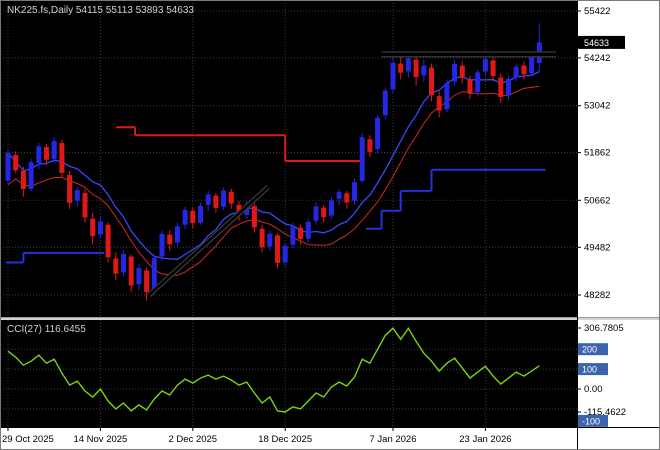  I want to click on panel-splitter, so click(330, 318).